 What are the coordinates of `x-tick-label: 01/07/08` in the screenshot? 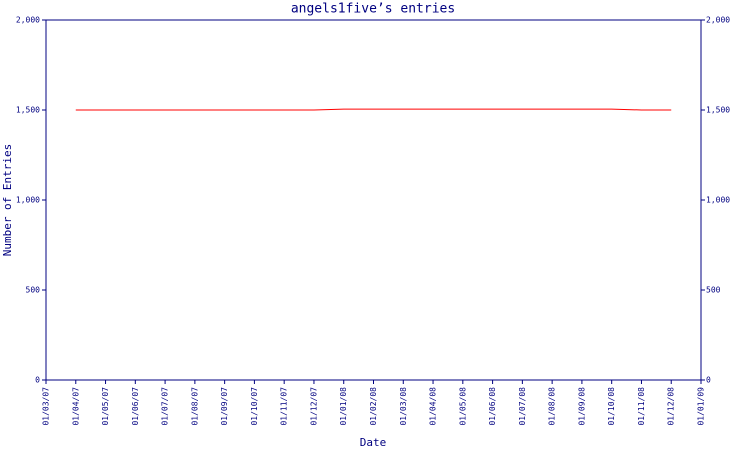 It's located at (522, 406).